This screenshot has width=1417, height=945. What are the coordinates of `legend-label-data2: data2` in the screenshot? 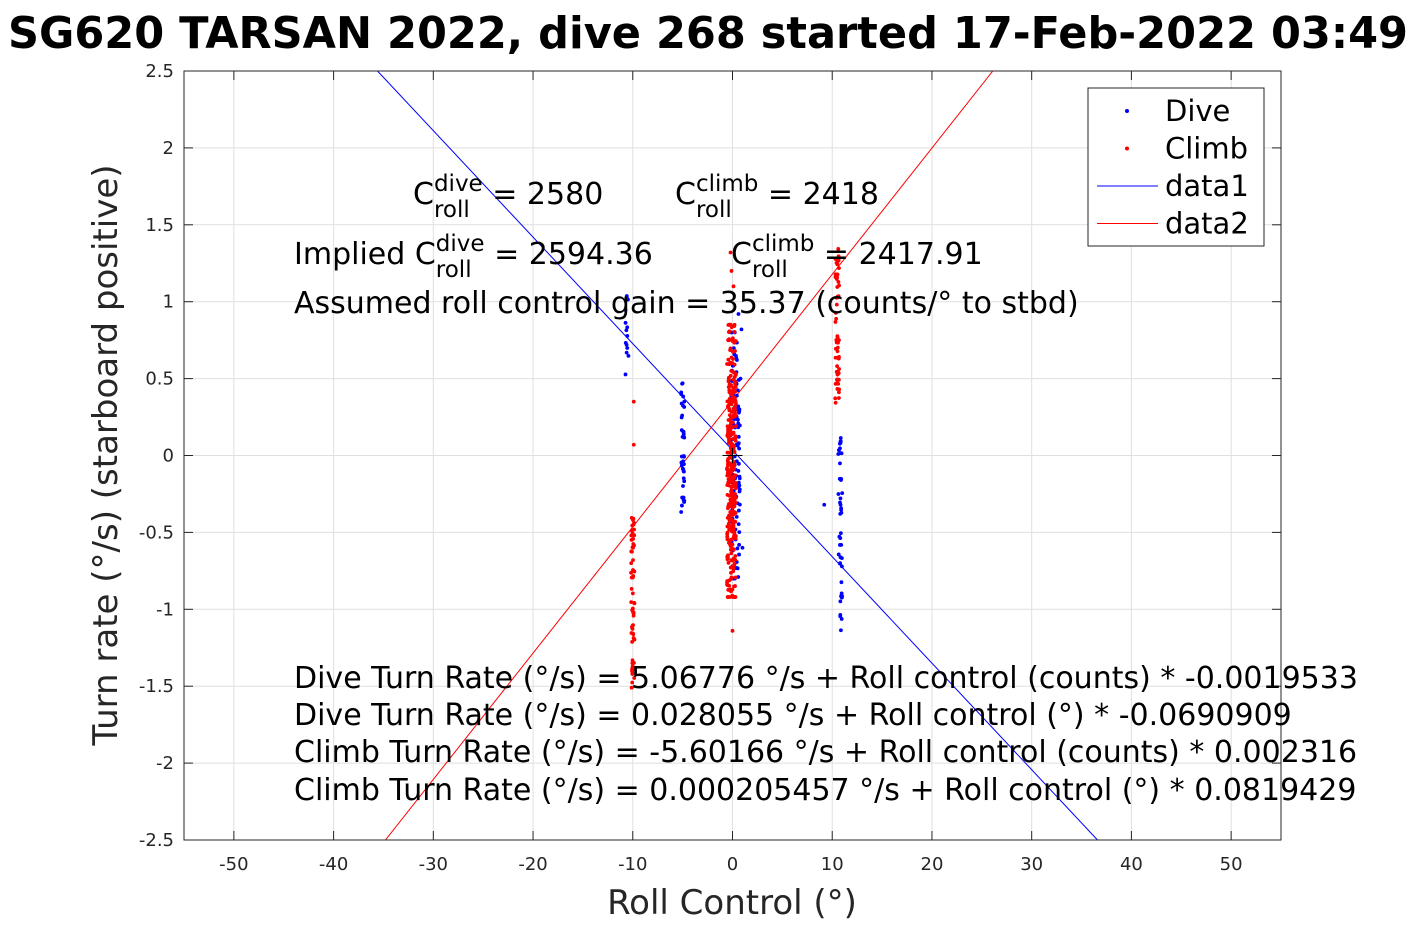 It's located at (1207, 224).